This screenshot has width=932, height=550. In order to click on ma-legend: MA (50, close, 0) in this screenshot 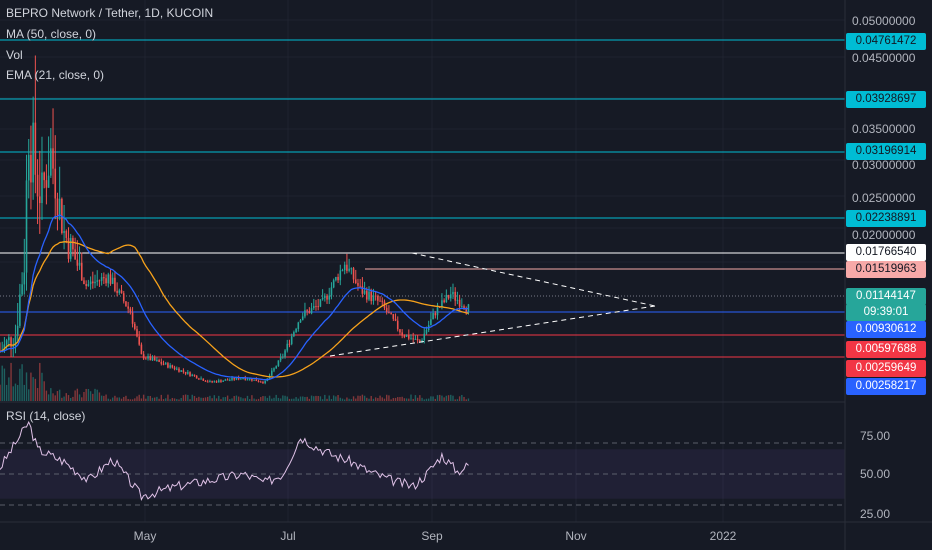, I will do `click(51, 34)`.